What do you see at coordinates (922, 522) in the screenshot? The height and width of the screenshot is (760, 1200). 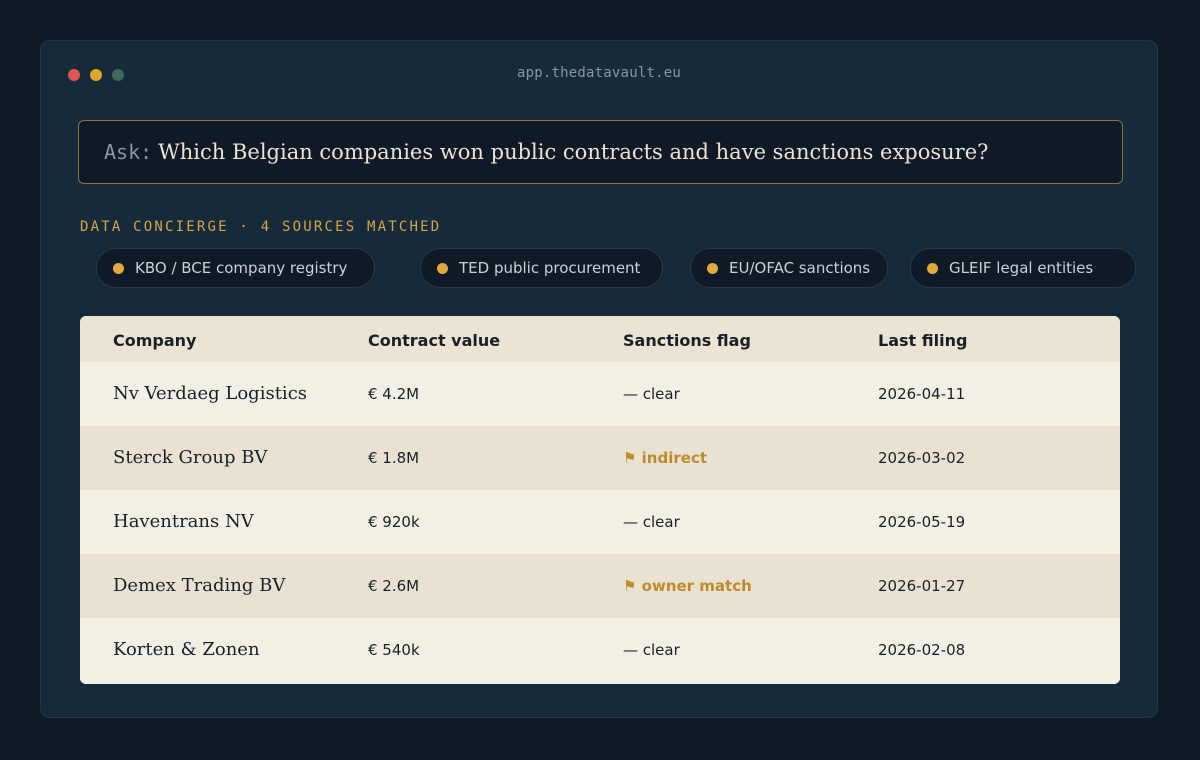 I see `last-filing-date: 2026-05-19` at bounding box center [922, 522].